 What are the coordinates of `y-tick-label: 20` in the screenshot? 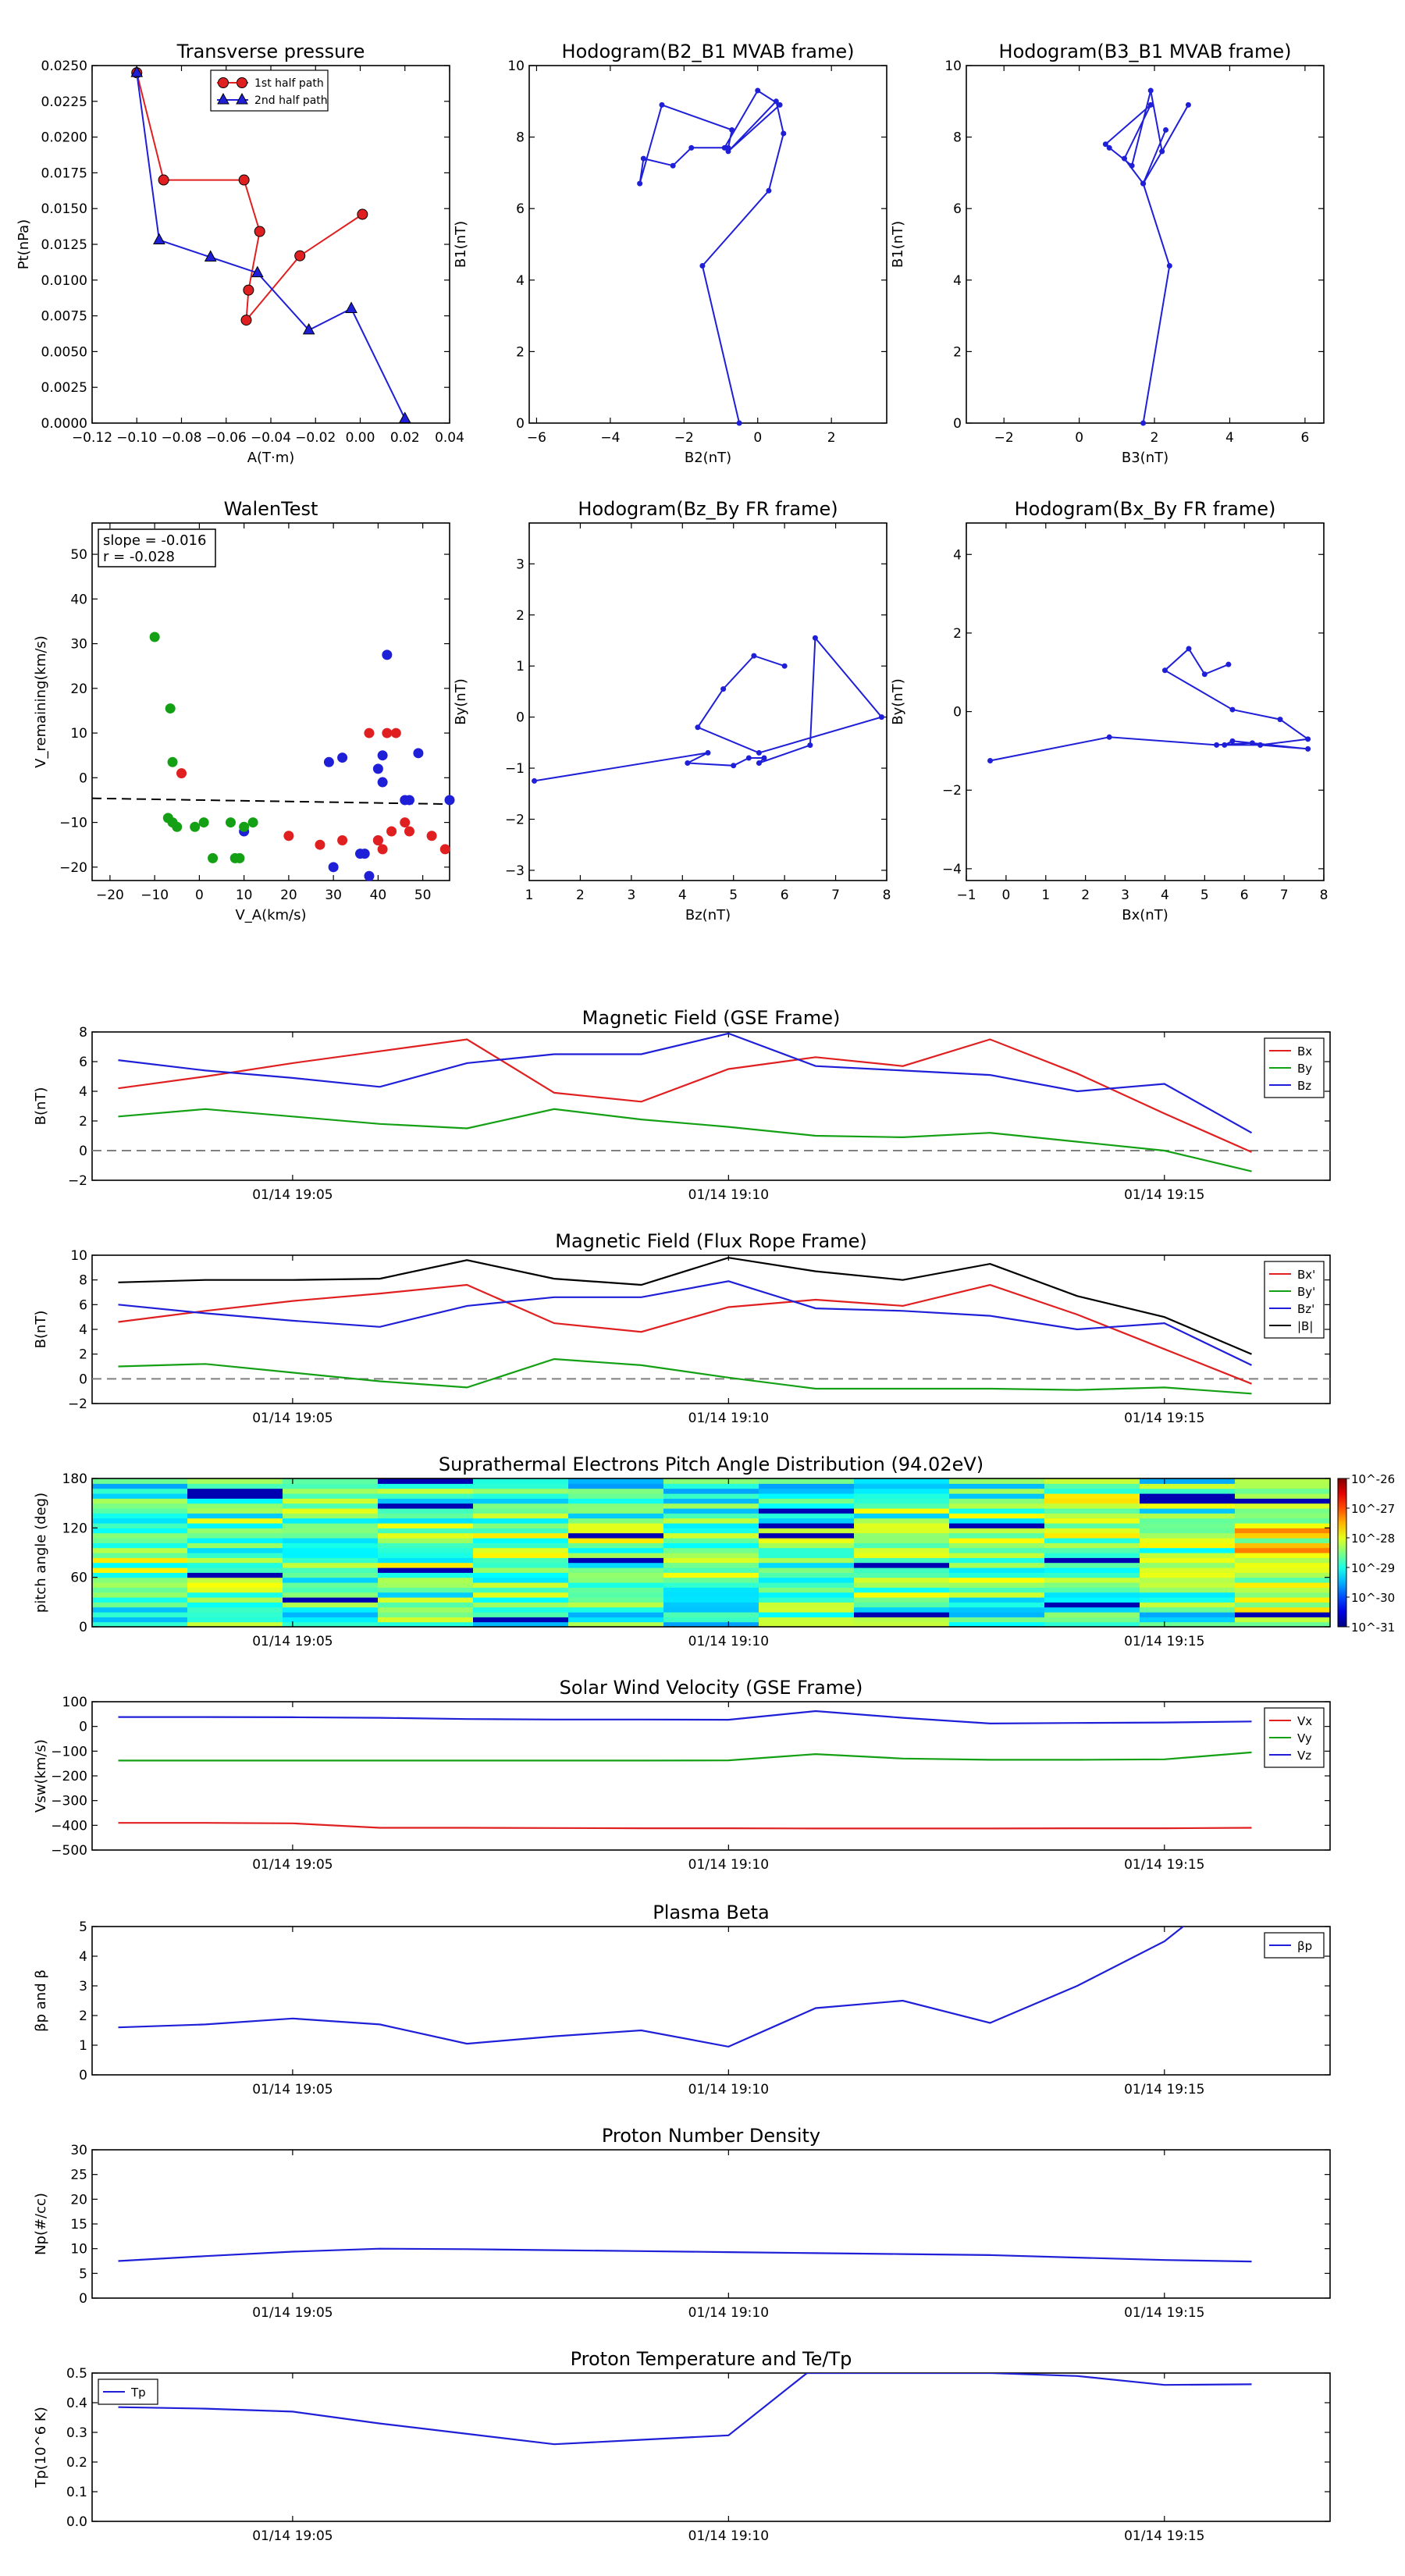 It's located at (78, 2200).